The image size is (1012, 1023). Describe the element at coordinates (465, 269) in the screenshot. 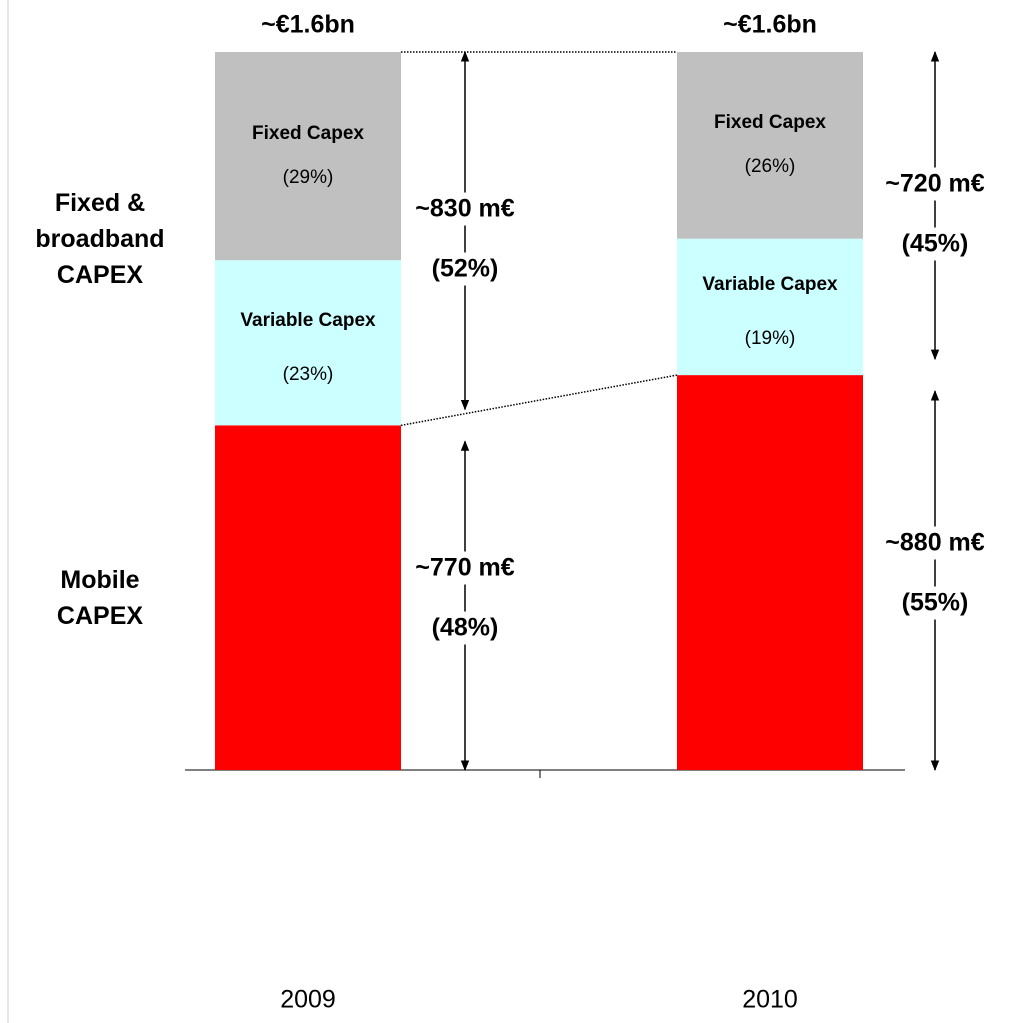

I see `fixed-broadband-share-label: (52%)` at that location.